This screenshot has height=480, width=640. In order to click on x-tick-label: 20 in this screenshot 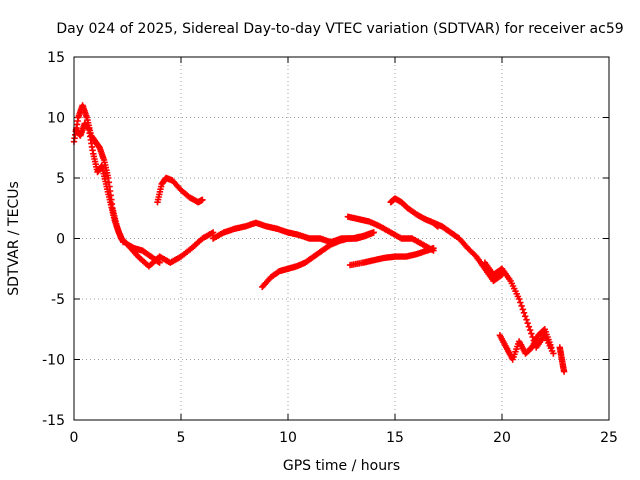, I will do `click(502, 438)`.